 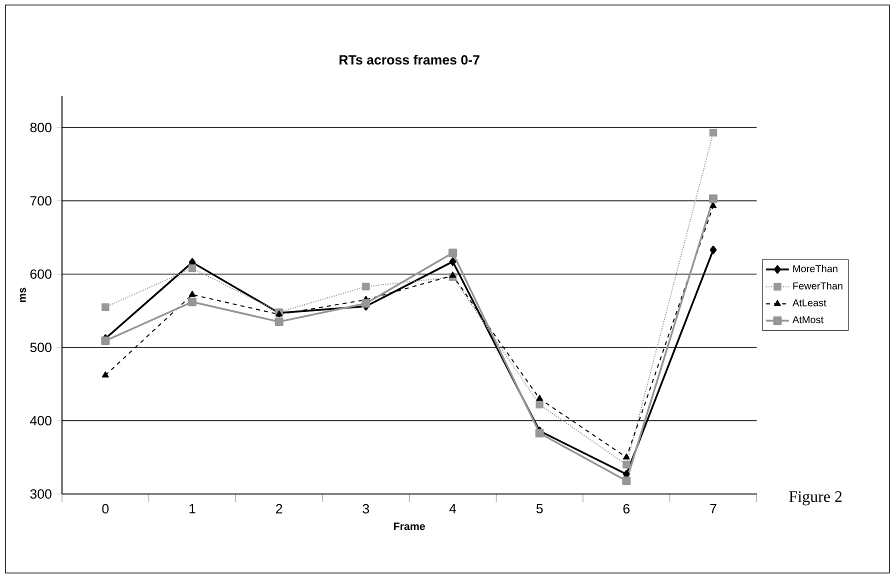 I want to click on y-tick-label: 600, so click(x=41, y=274).